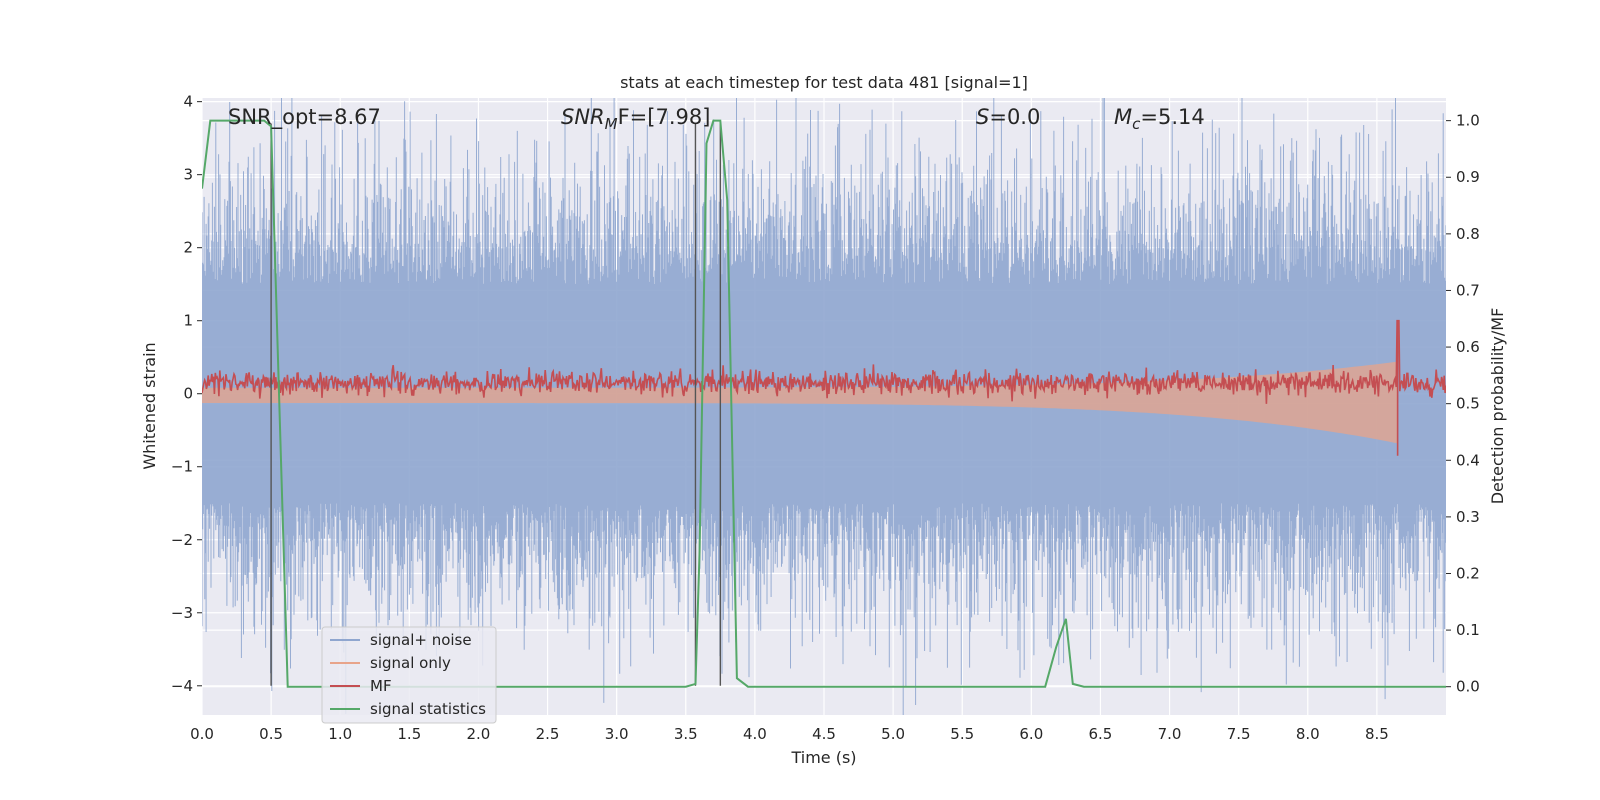 The image size is (1600, 800). I want to click on mc-annotation: Mc=5.14, so click(1159, 119).